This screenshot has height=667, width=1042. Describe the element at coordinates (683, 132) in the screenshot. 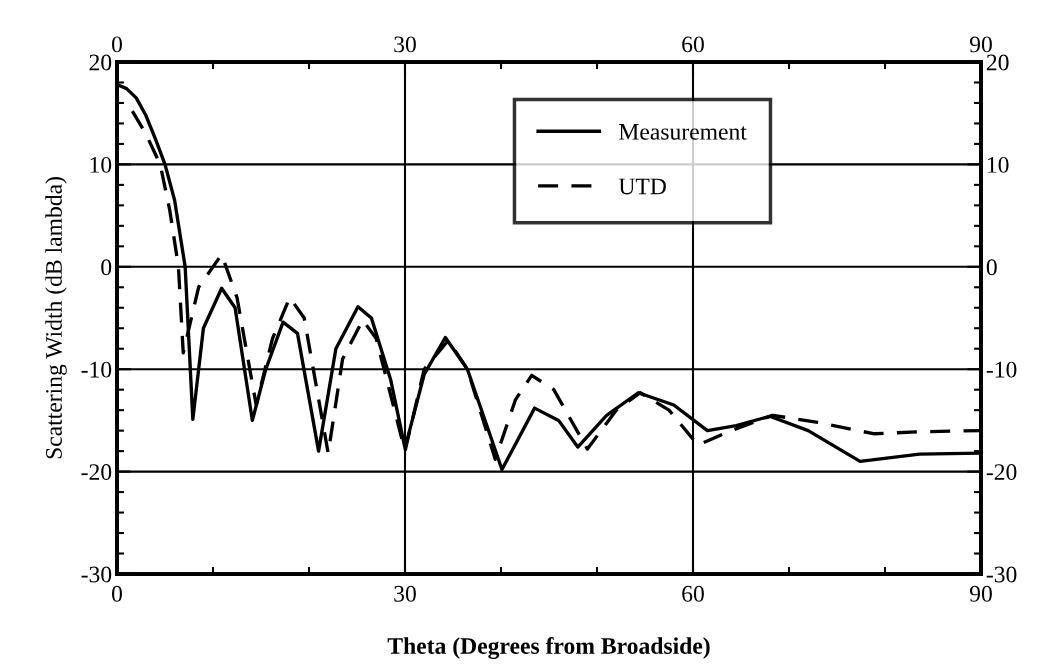

I see `legend-label: Measurement` at that location.